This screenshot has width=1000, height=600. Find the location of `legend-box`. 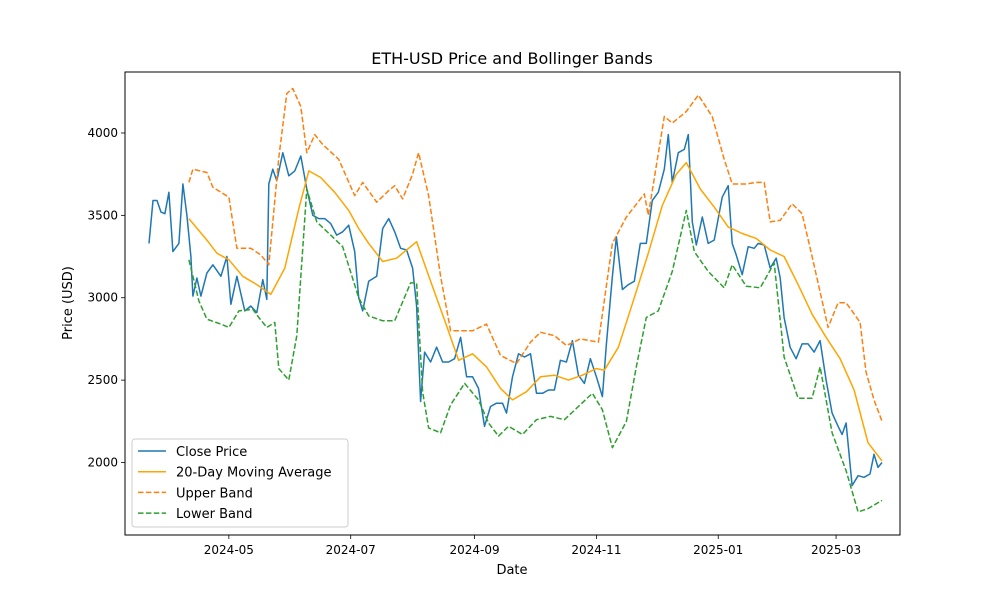

legend-box is located at coordinates (240, 483).